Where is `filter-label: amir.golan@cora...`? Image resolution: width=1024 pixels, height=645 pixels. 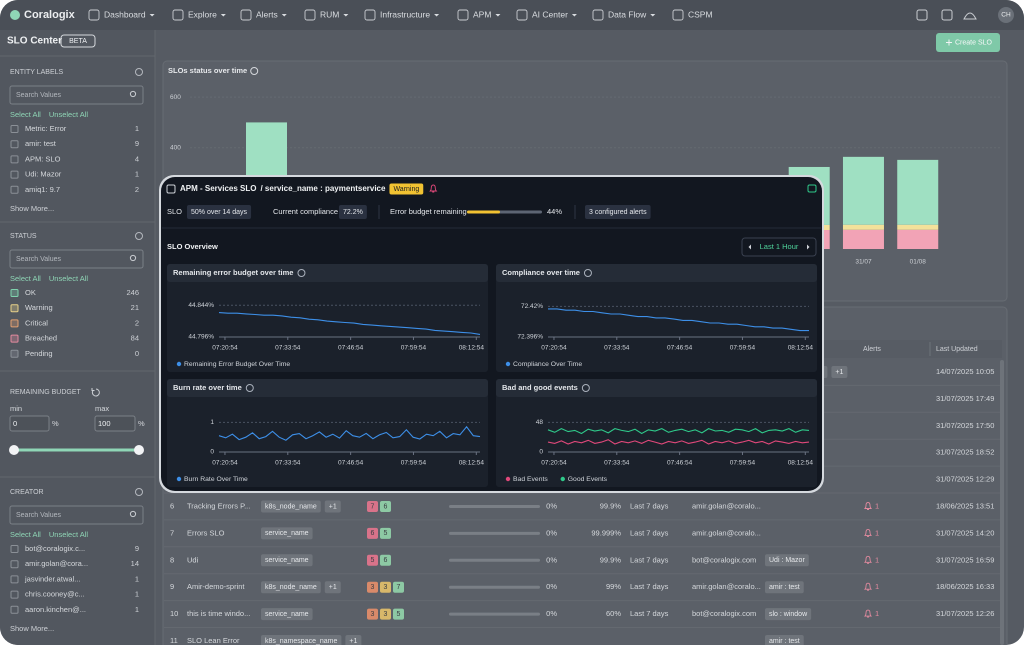 filter-label: amir.golan@cora... is located at coordinates (56, 563).